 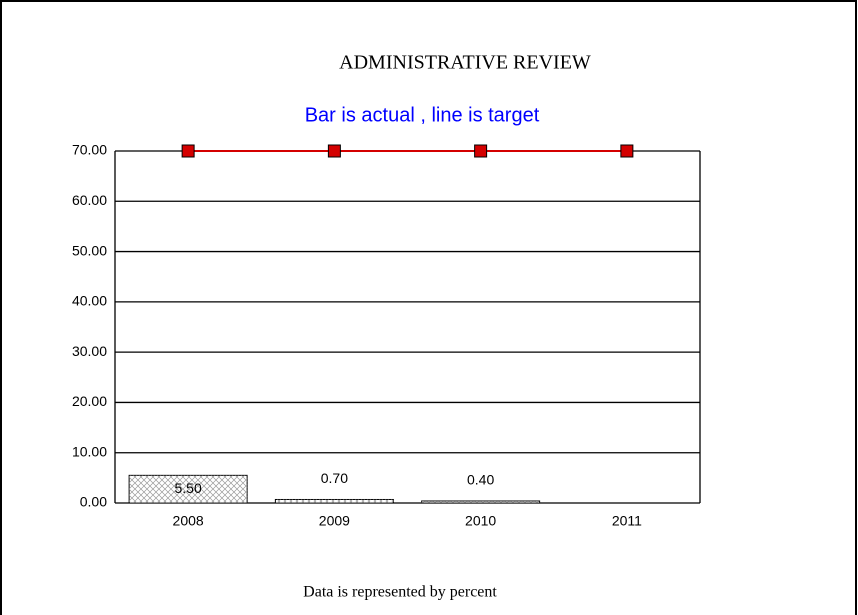 What do you see at coordinates (89, 200) in the screenshot?
I see `y-tick-label: 60.00` at bounding box center [89, 200].